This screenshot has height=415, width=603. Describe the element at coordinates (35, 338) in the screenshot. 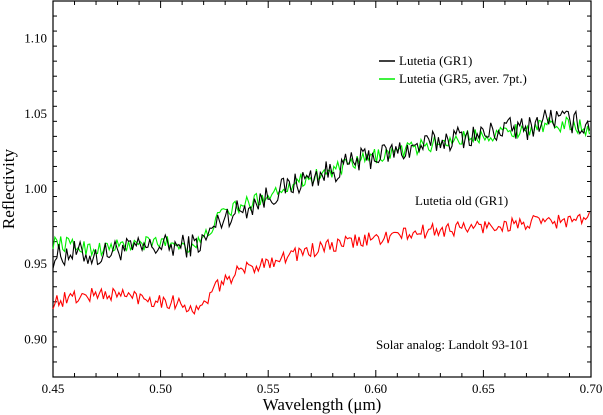

I see `y-tick-label: 0.90` at that location.